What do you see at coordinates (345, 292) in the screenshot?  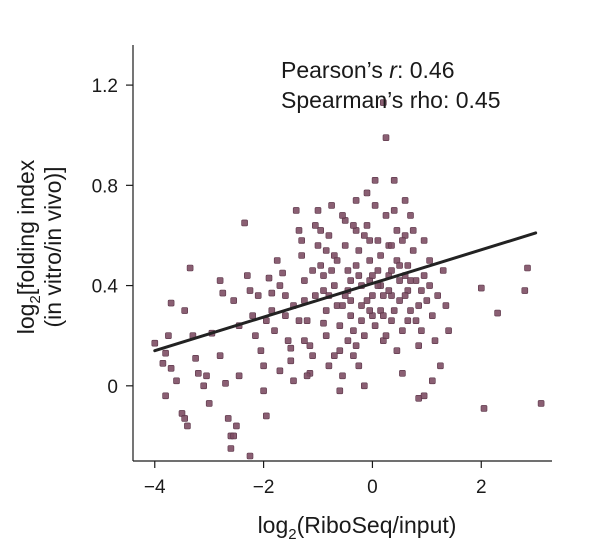 I see `regression-line` at bounding box center [345, 292].